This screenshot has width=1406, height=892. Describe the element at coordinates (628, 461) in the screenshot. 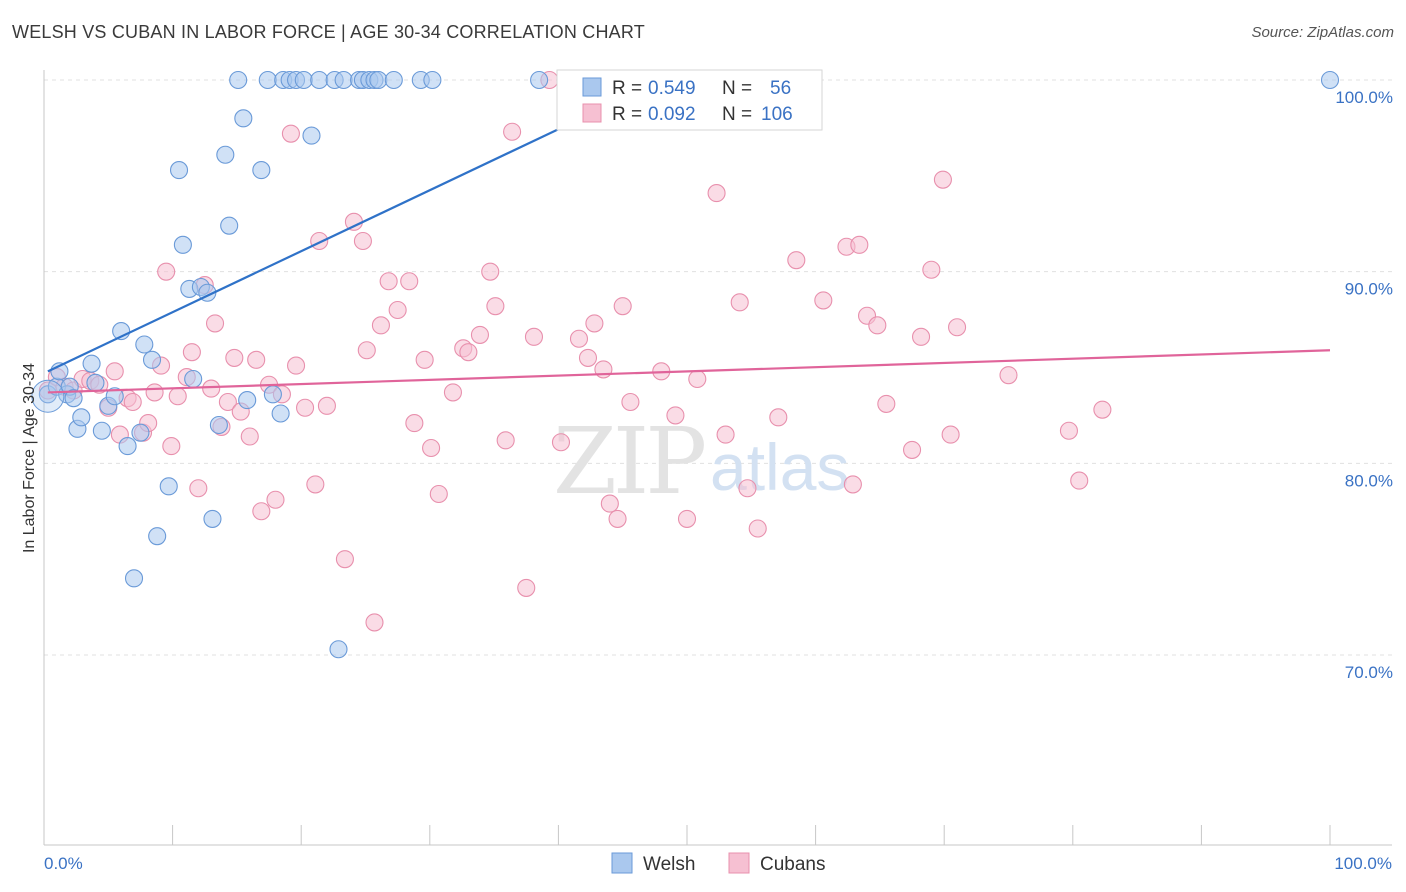

I see `watermark-zip: ZIP` at that location.